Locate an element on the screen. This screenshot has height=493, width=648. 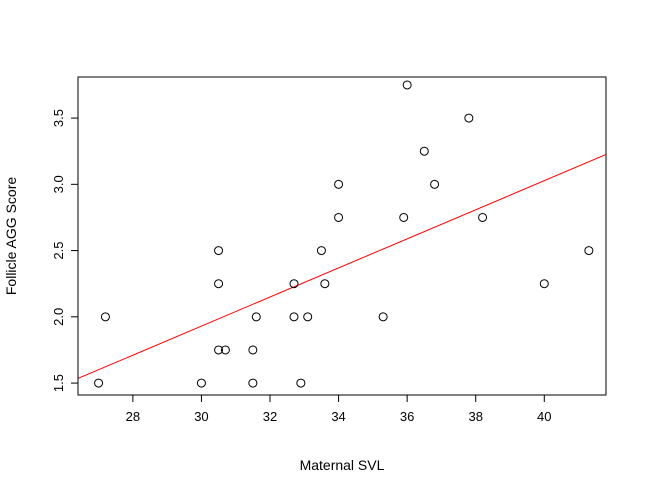
x-tick-label-5: 38 is located at coordinates (475, 416).